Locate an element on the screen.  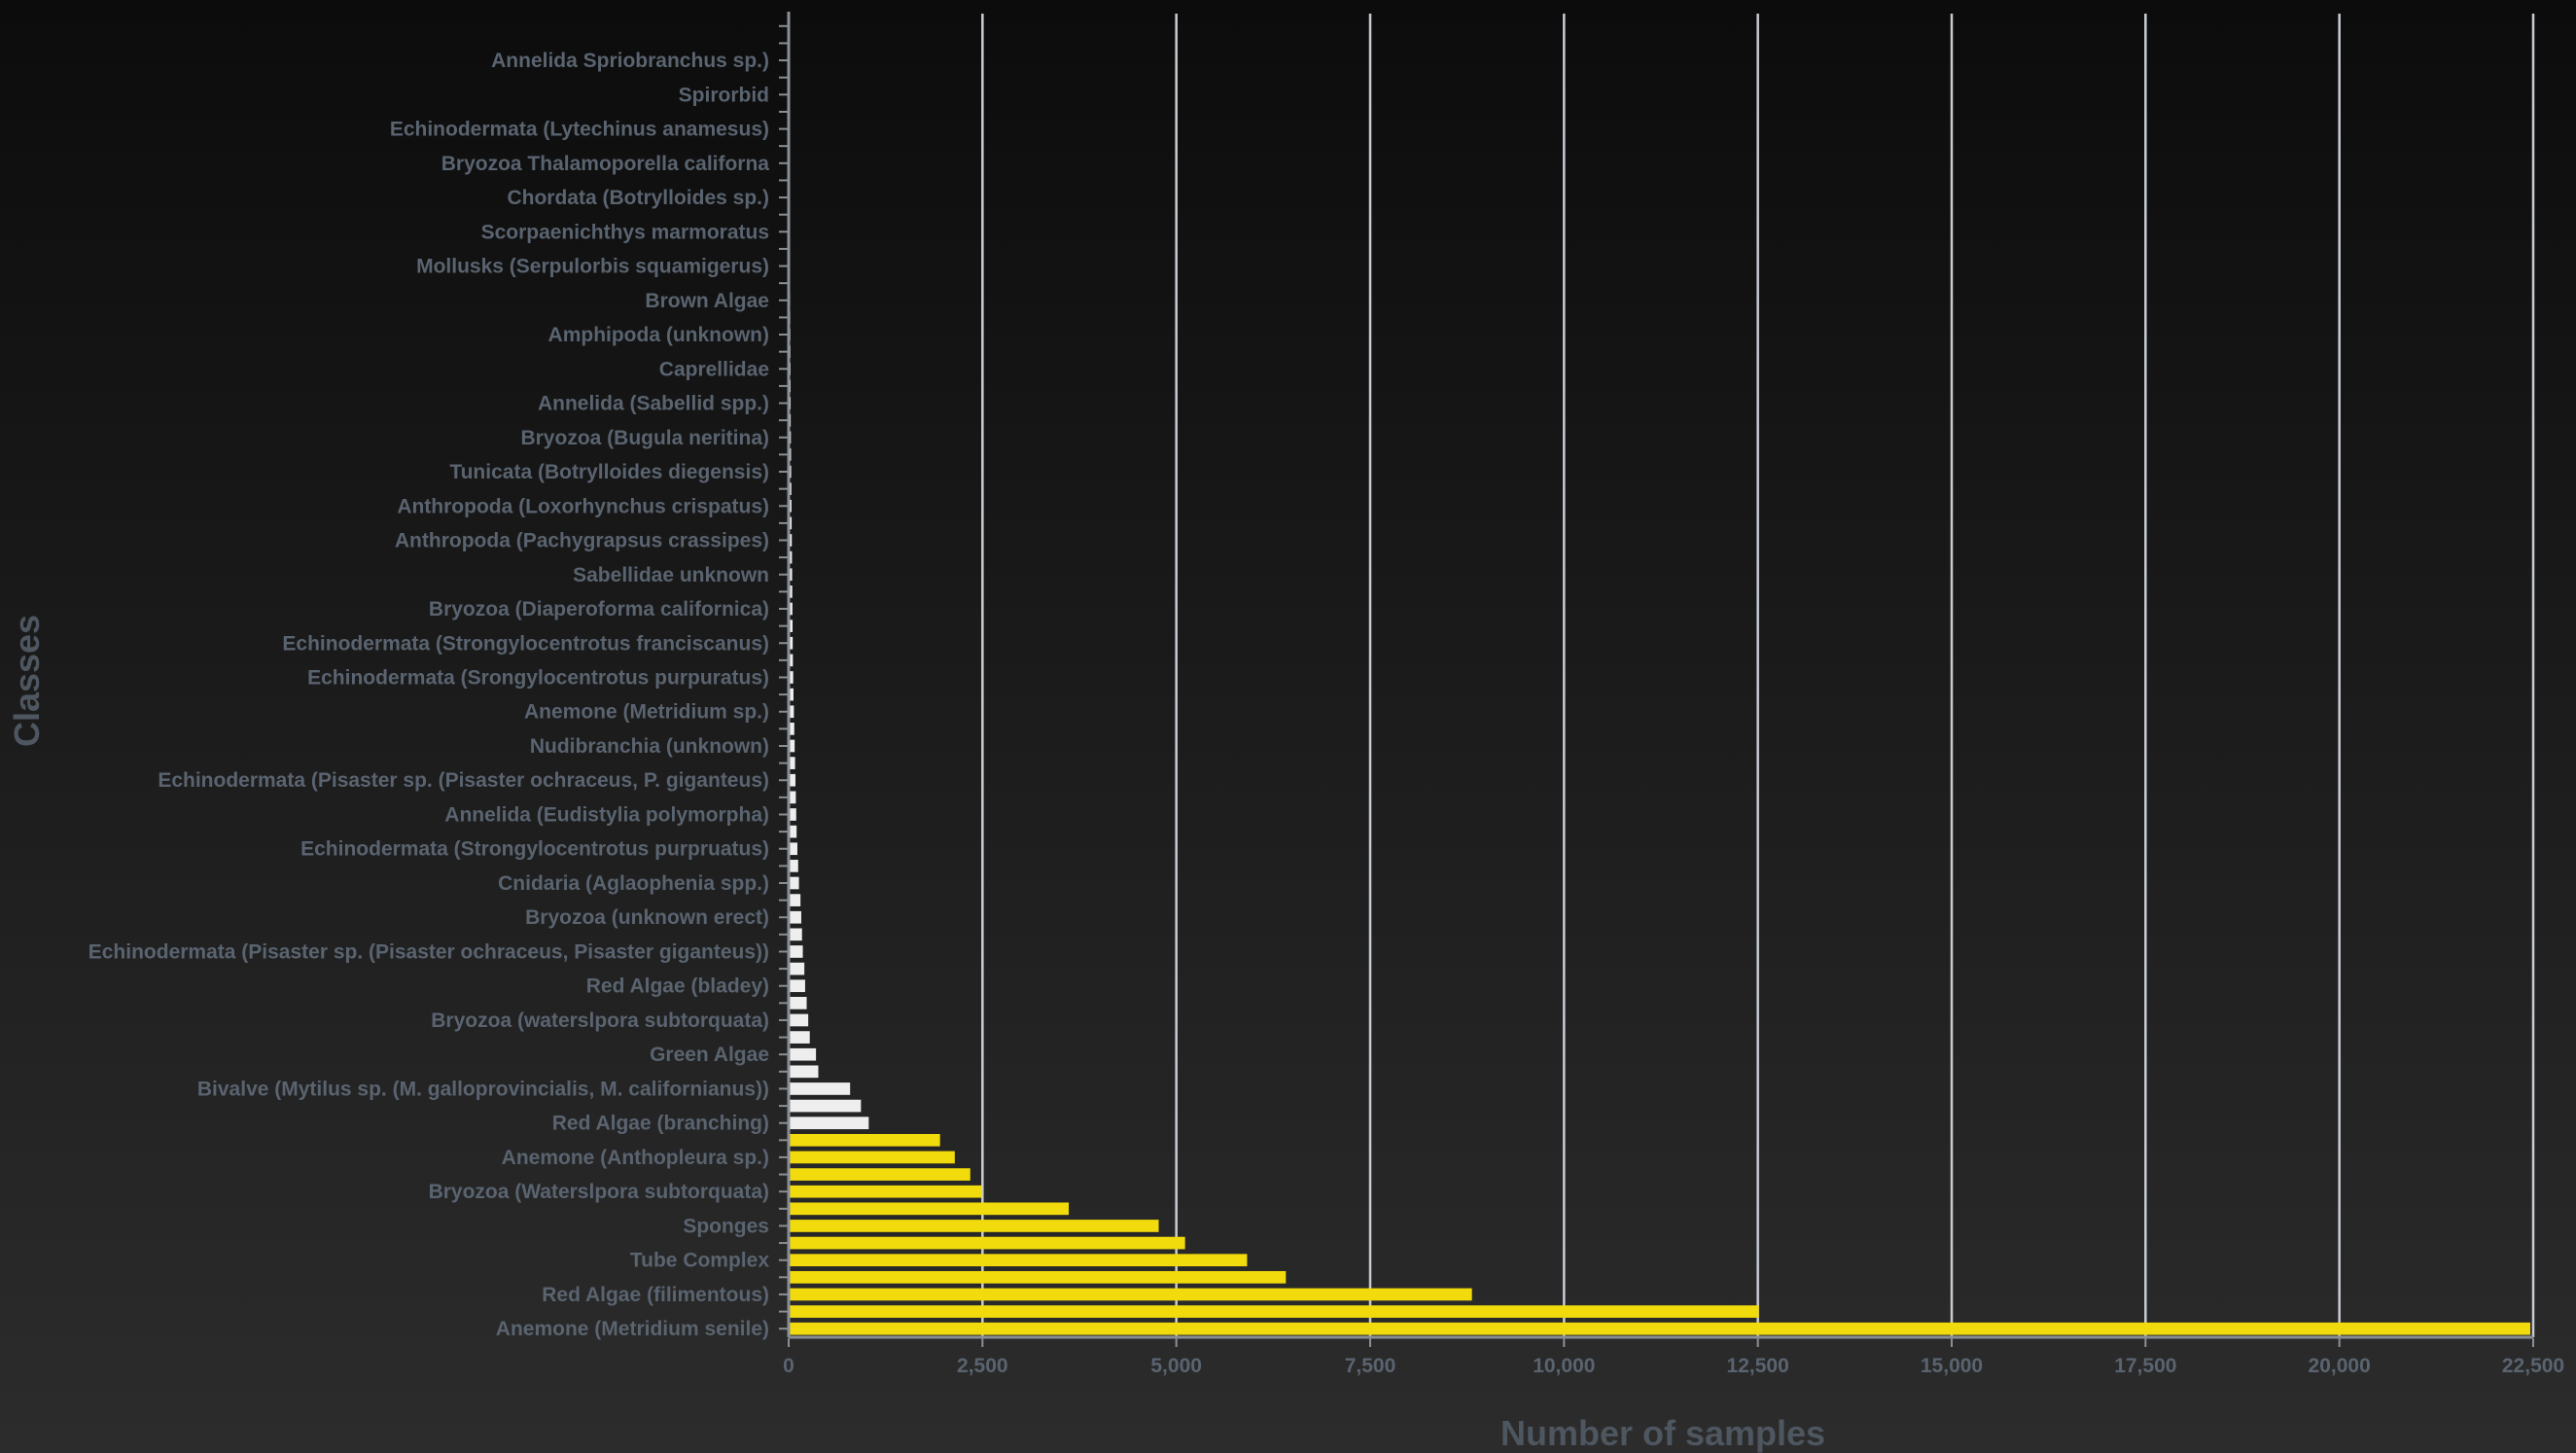
y-tick-label: Echinodermata (Lytechinus anamesus) is located at coordinates (580, 130).